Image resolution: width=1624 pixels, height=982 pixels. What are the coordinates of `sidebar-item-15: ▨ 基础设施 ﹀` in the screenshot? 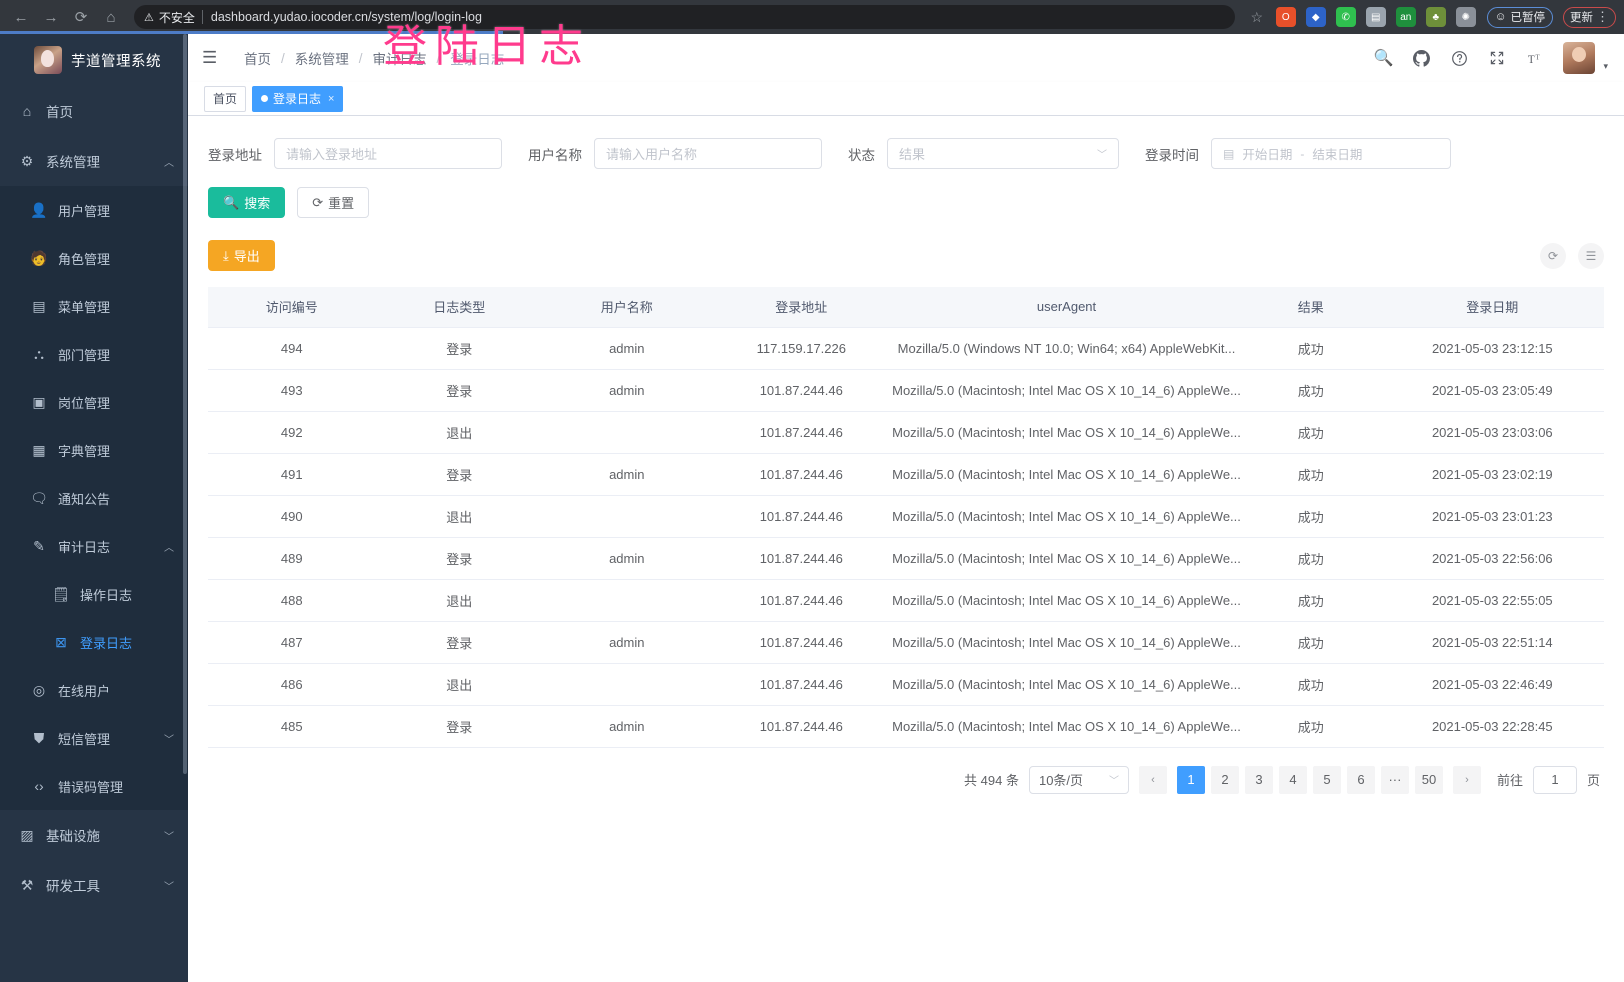 It's located at (94, 835).